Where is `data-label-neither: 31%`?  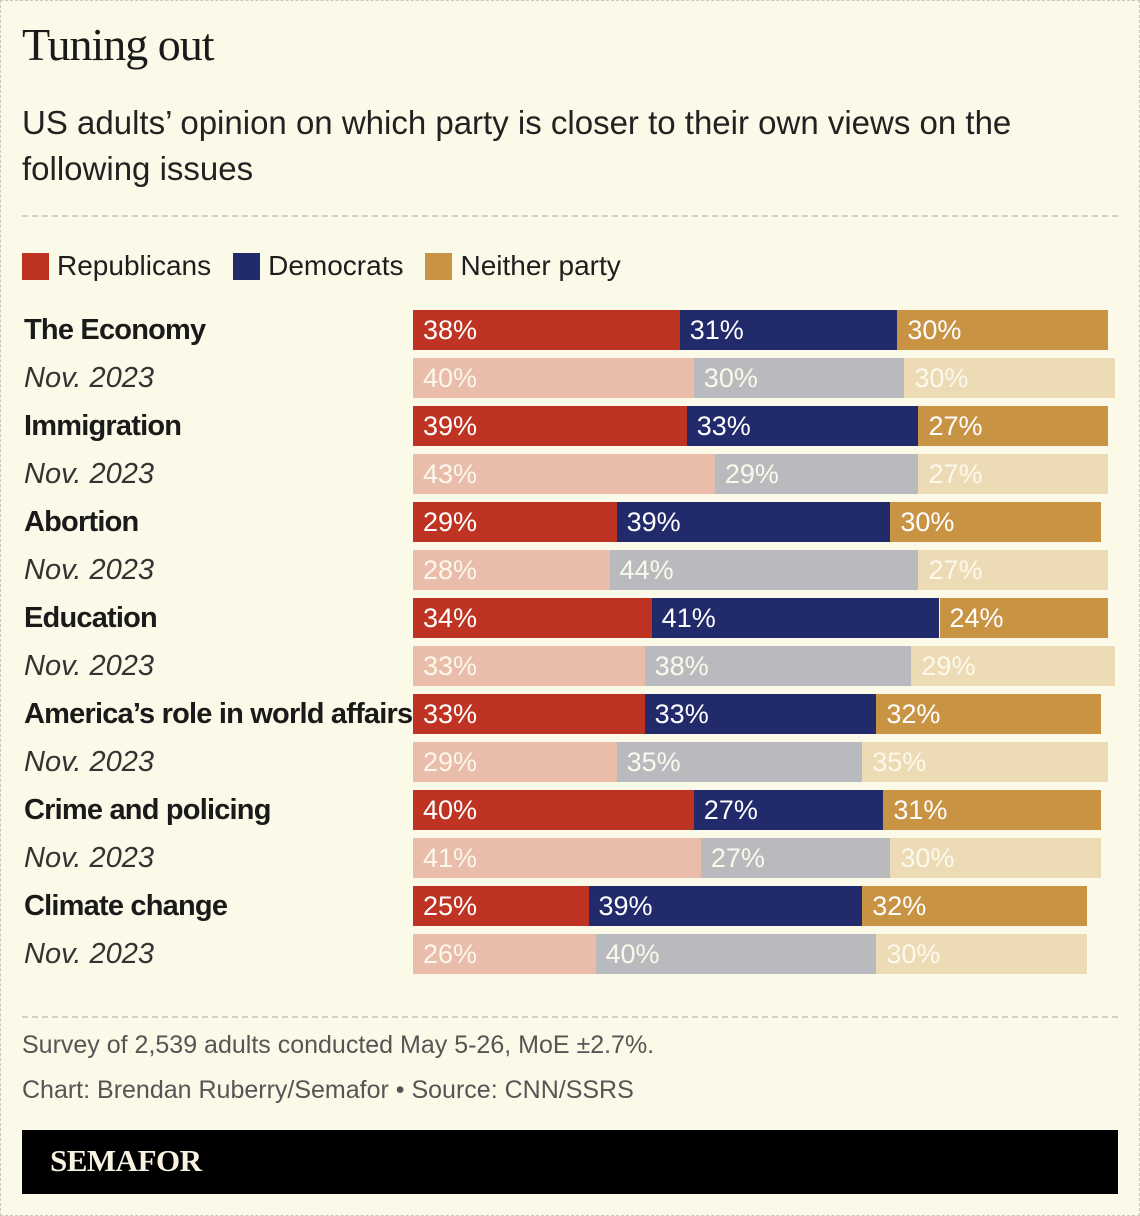 data-label-neither: 31% is located at coordinates (920, 810).